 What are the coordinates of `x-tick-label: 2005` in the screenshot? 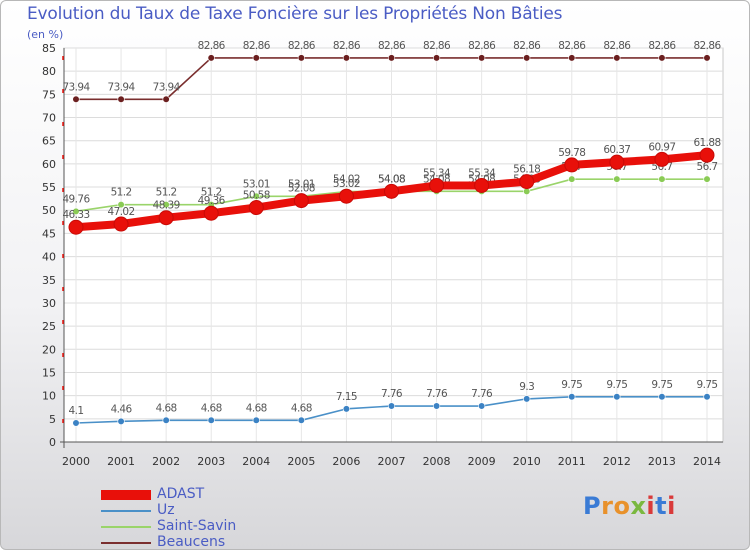 It's located at (301, 461).